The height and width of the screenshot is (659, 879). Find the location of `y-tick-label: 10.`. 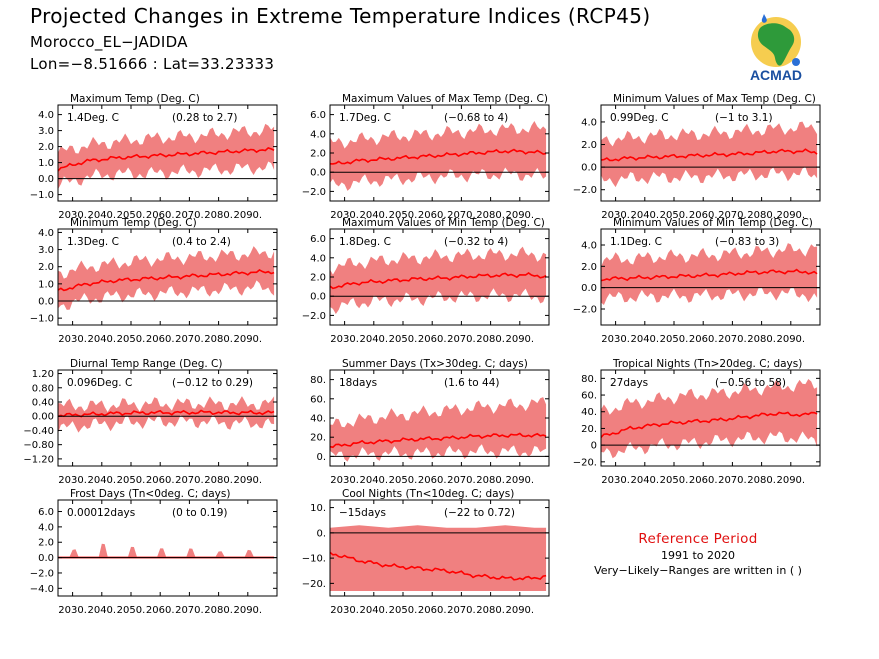

y-tick-label: 10. is located at coordinates (318, 508).